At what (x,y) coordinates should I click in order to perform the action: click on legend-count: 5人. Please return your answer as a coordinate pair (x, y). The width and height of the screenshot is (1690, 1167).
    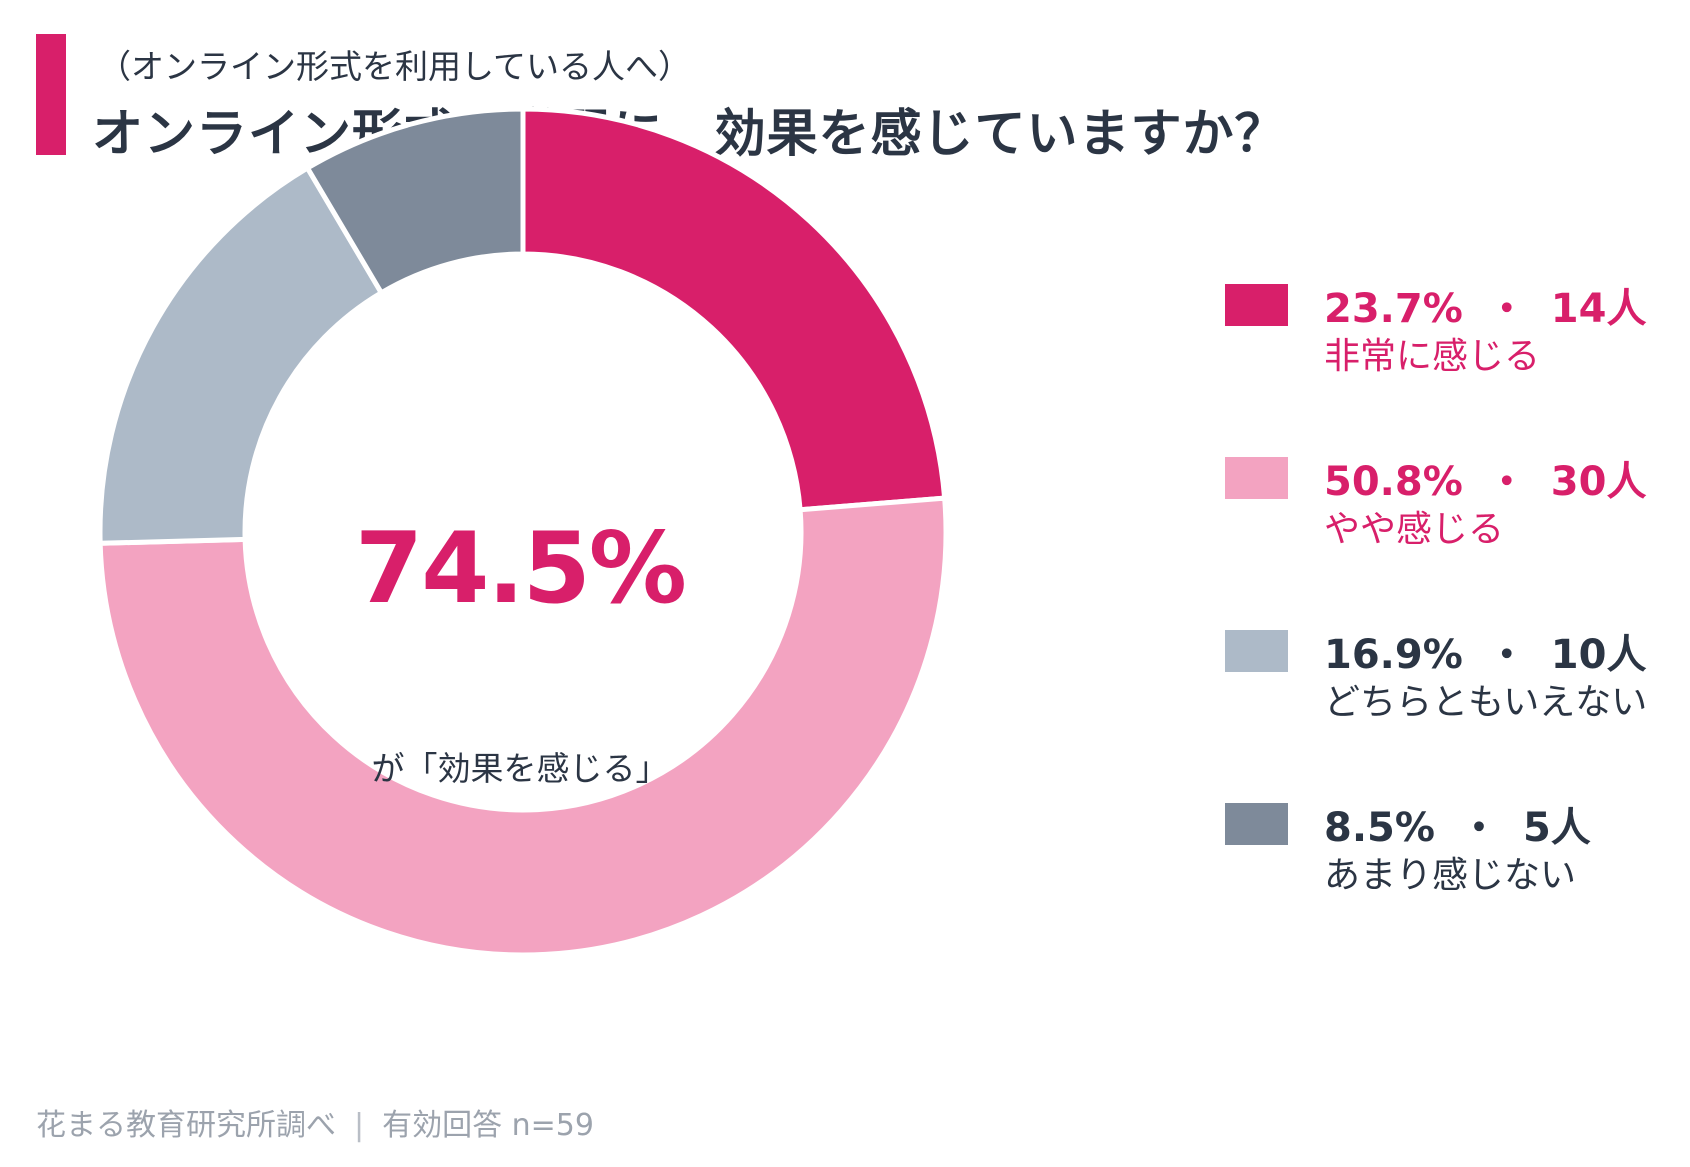
    Looking at the image, I should click on (1556, 828).